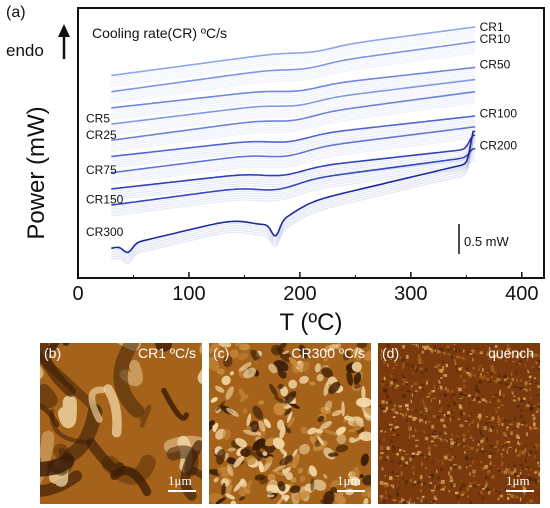 Image resolution: width=550 pixels, height=508 pixels. Describe the element at coordinates (391, 353) in the screenshot. I see `afm-panel-label: (d)` at that location.